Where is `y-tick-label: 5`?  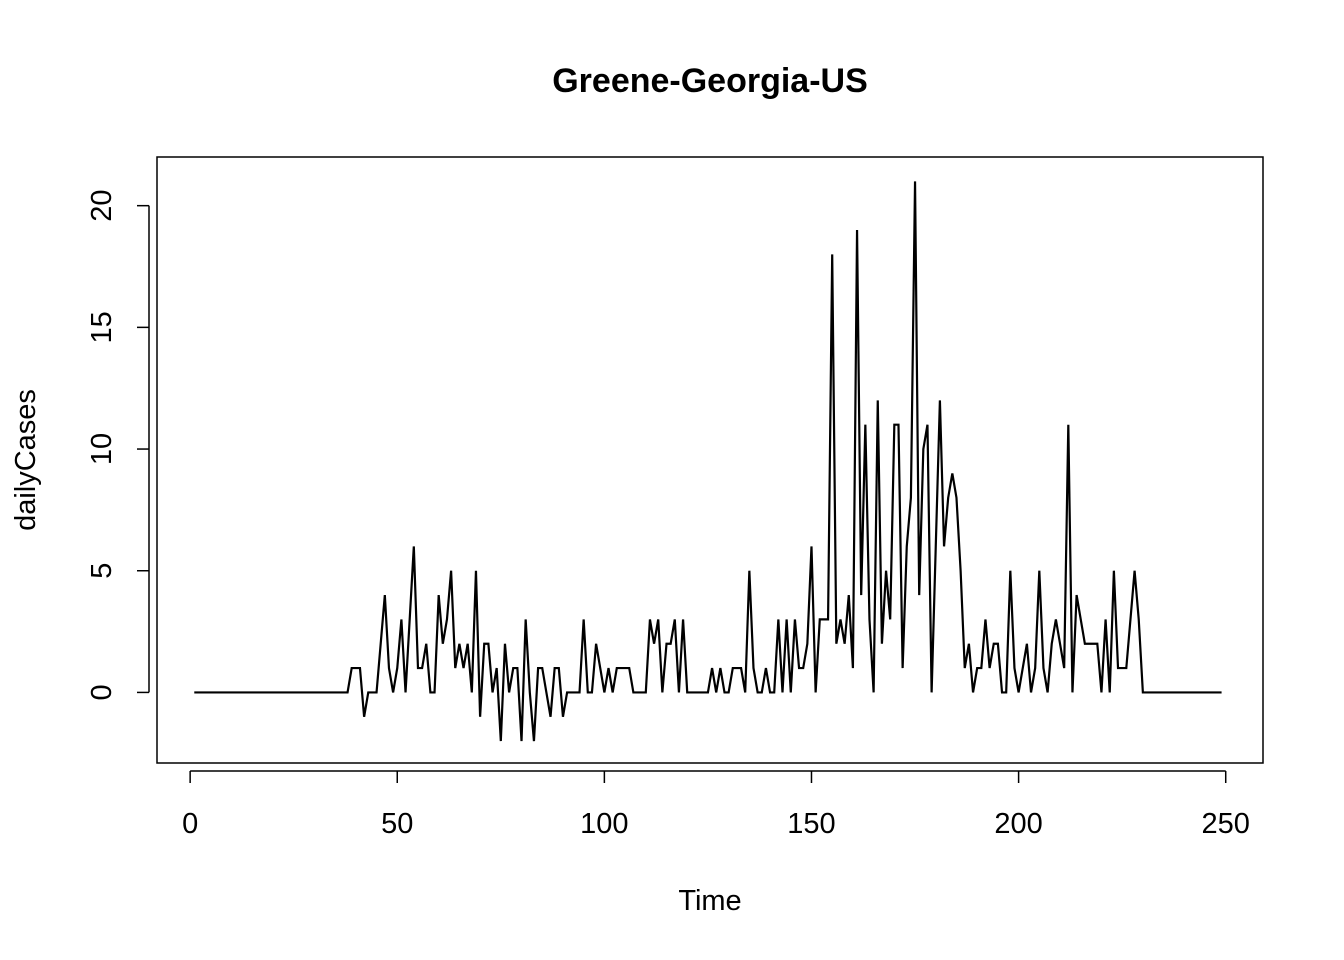
y-tick-label: 5 is located at coordinates (102, 571).